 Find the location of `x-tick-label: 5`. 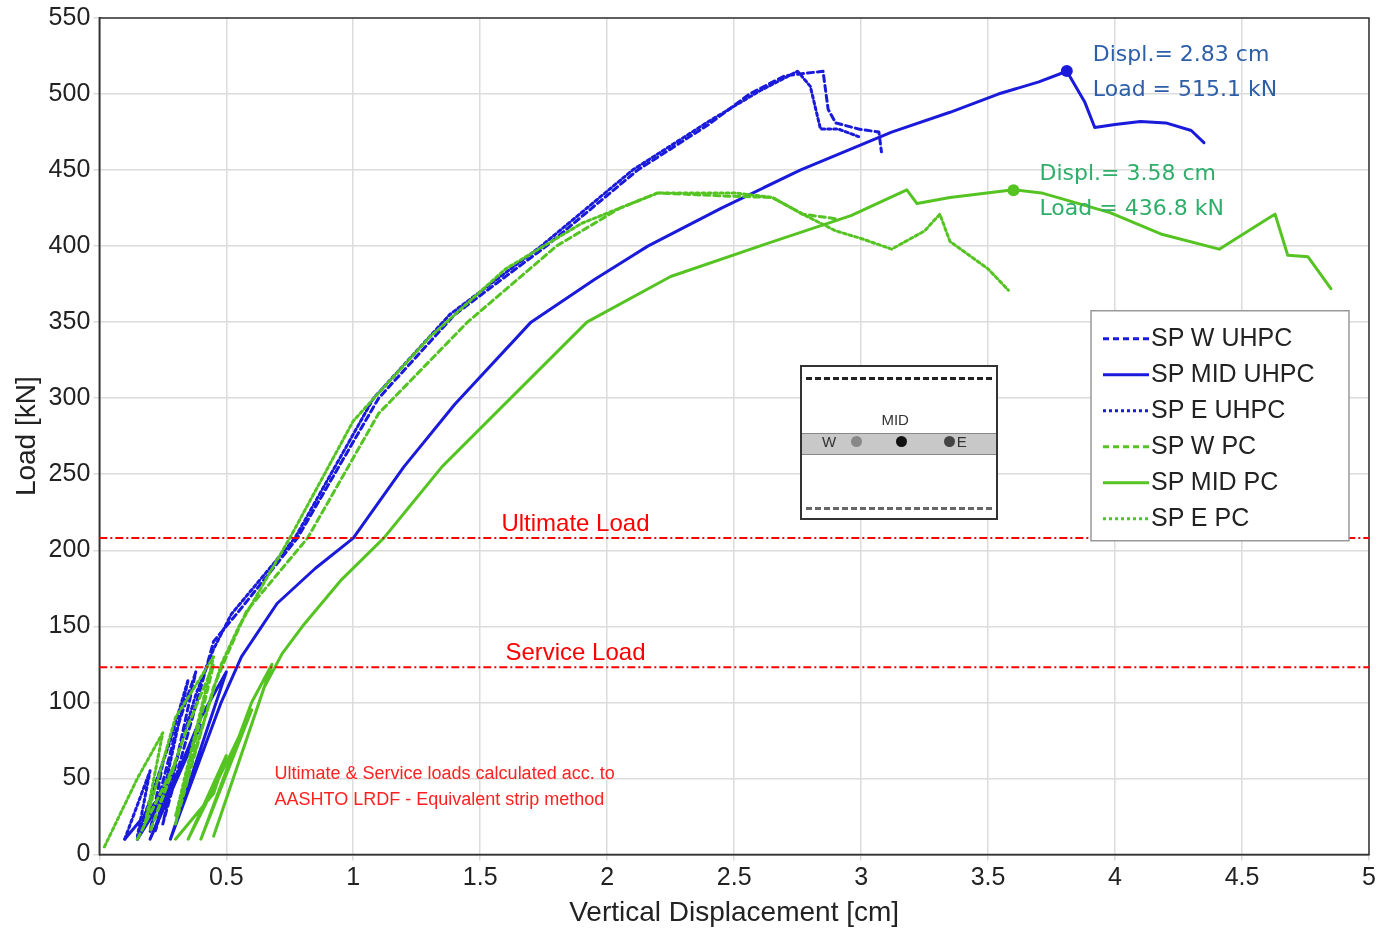

x-tick-label: 5 is located at coordinates (1369, 876).